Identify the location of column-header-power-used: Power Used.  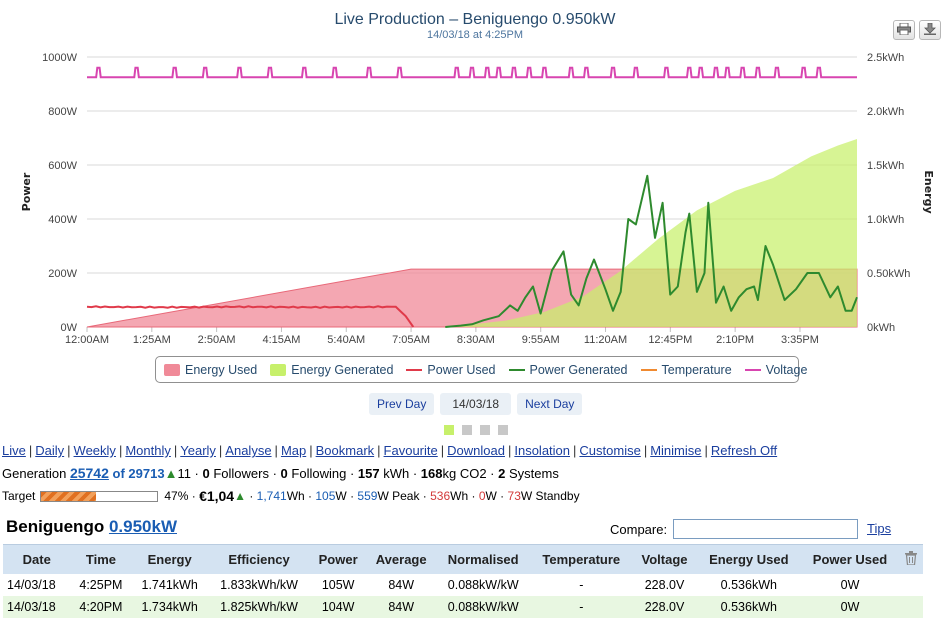
(850, 559).